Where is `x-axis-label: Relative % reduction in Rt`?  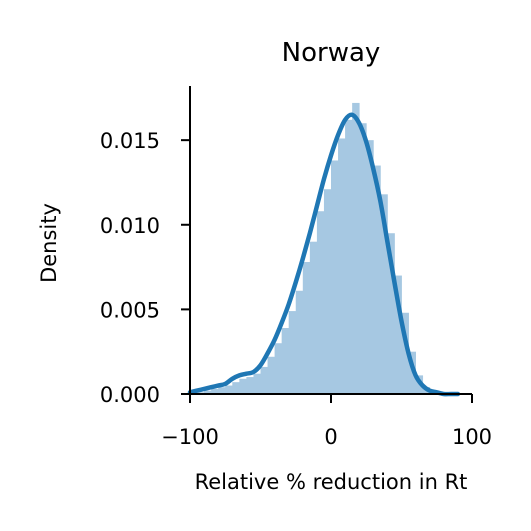 x-axis-label: Relative % reduction in Rt is located at coordinates (331, 482).